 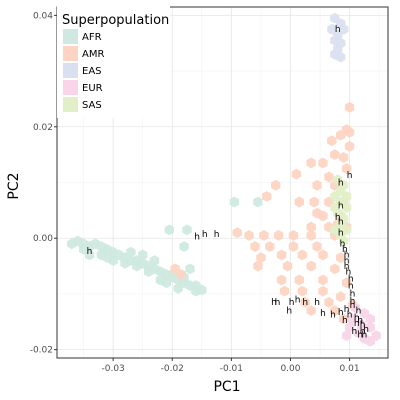 I want to click on legend-swatch-amr, so click(x=70, y=53).